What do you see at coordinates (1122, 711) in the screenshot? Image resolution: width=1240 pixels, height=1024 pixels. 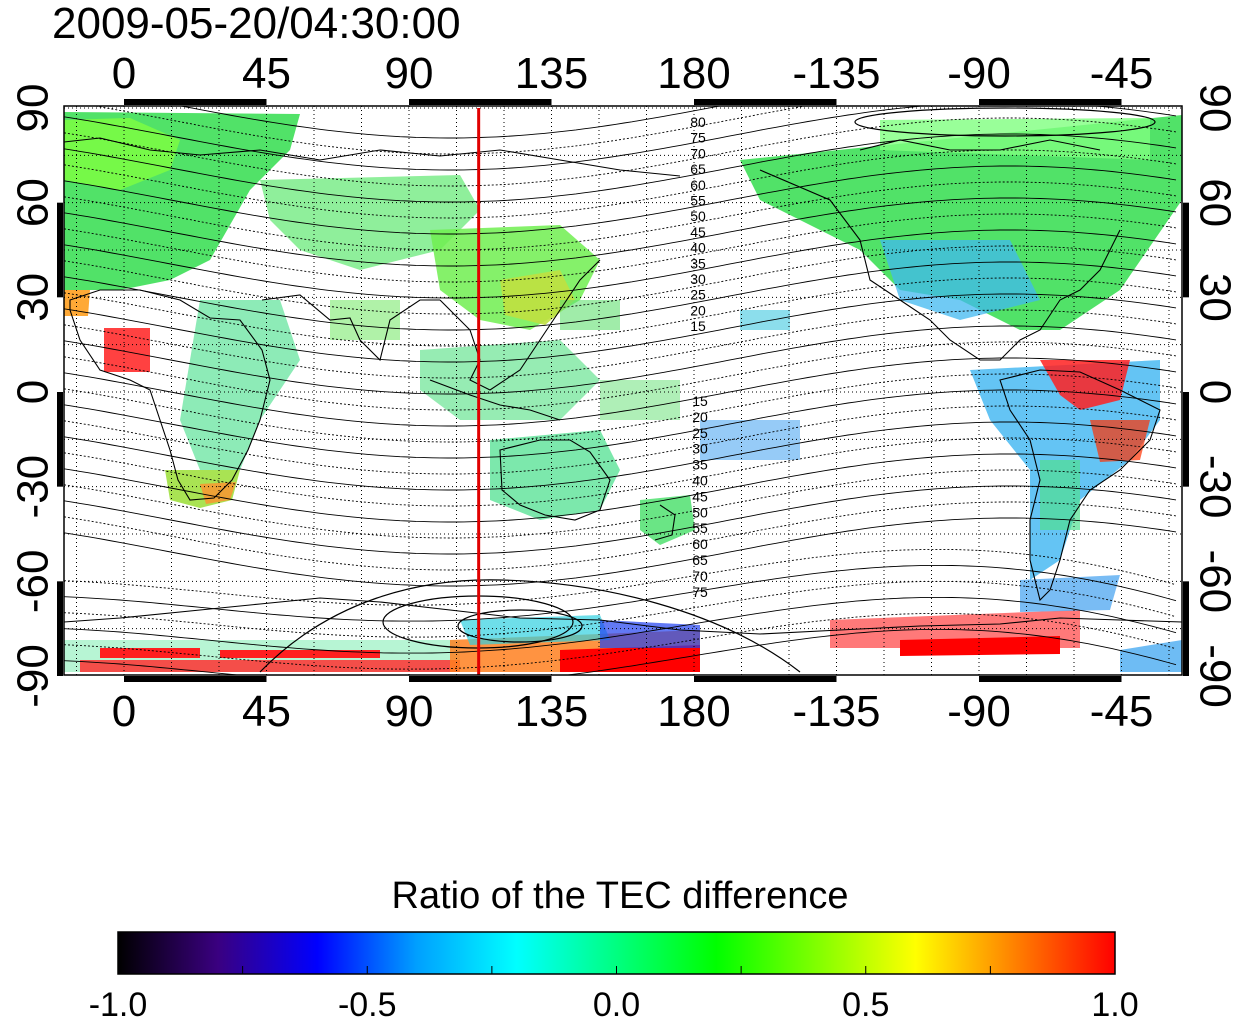 I see `lon-tick-label: -45` at bounding box center [1122, 711].